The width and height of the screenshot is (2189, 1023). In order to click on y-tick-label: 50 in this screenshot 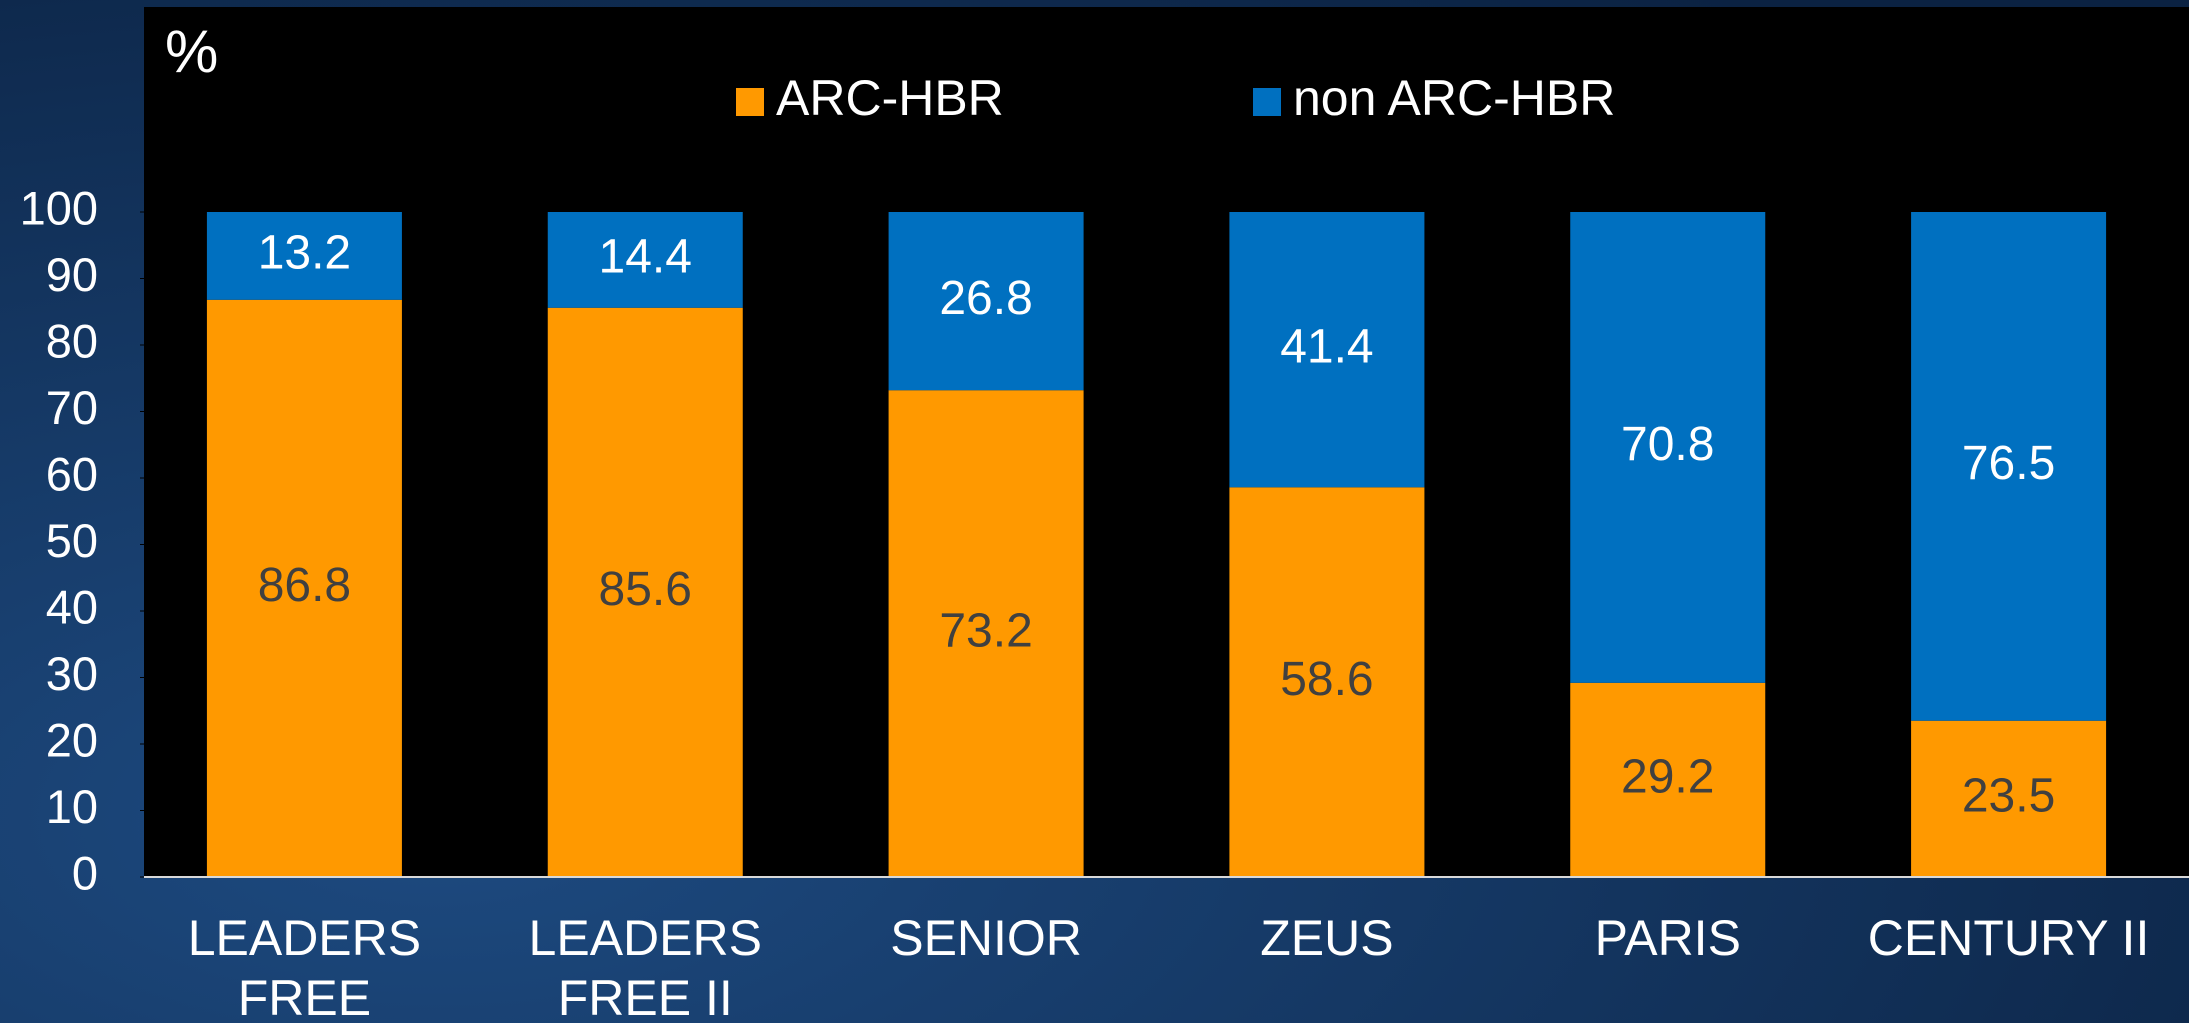, I will do `click(72, 540)`.